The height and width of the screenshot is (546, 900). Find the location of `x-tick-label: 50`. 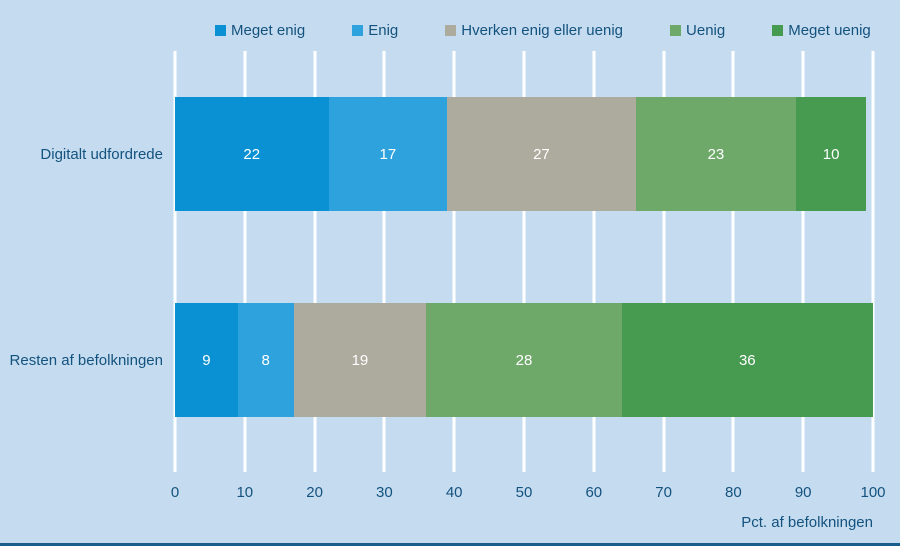

x-tick-label: 50 is located at coordinates (524, 492).